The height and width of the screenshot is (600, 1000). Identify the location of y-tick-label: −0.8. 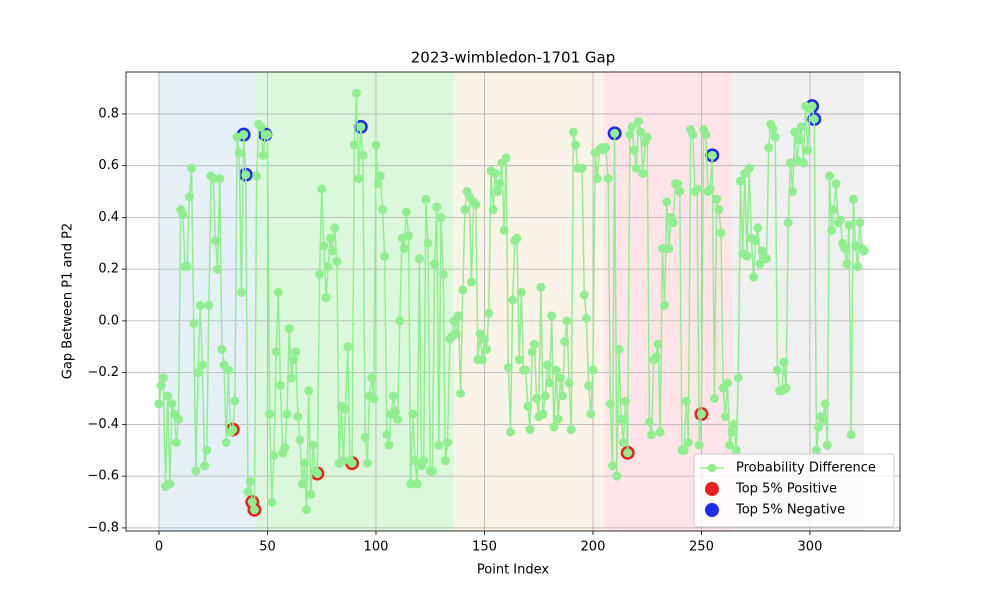
(103, 527).